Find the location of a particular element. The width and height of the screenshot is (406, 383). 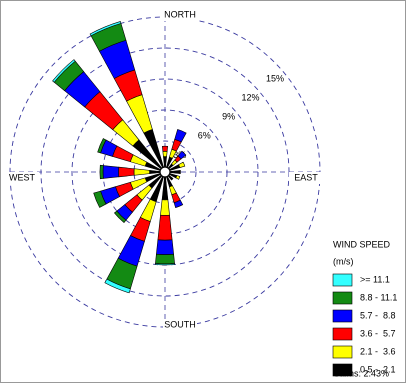

legend-label: 5.7 - 8.8 is located at coordinates (378, 315).